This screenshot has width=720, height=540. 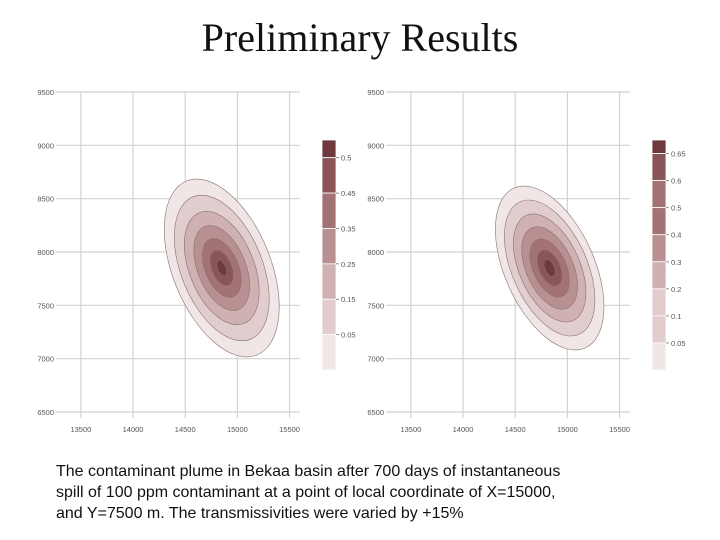 What do you see at coordinates (676, 316) in the screenshot?
I see `colorbar-label: 0.1` at bounding box center [676, 316].